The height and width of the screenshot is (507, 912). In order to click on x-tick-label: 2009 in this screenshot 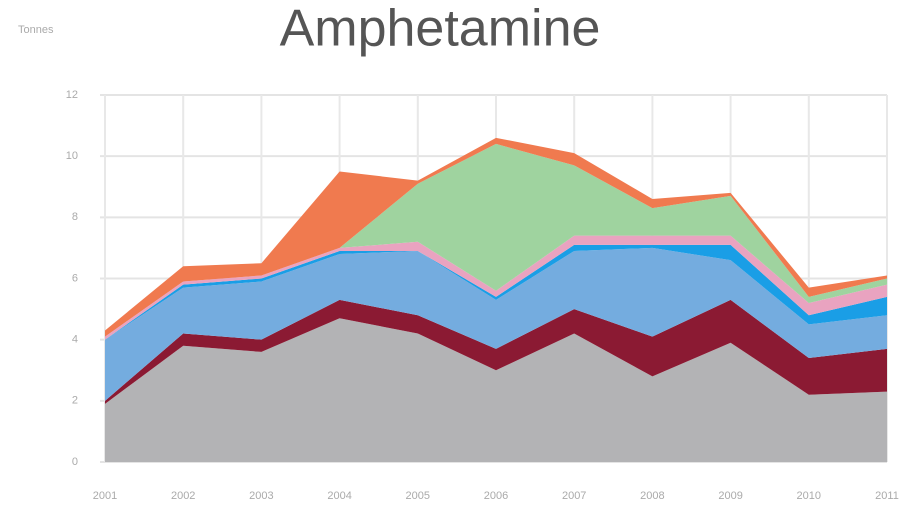, I will do `click(730, 496)`.